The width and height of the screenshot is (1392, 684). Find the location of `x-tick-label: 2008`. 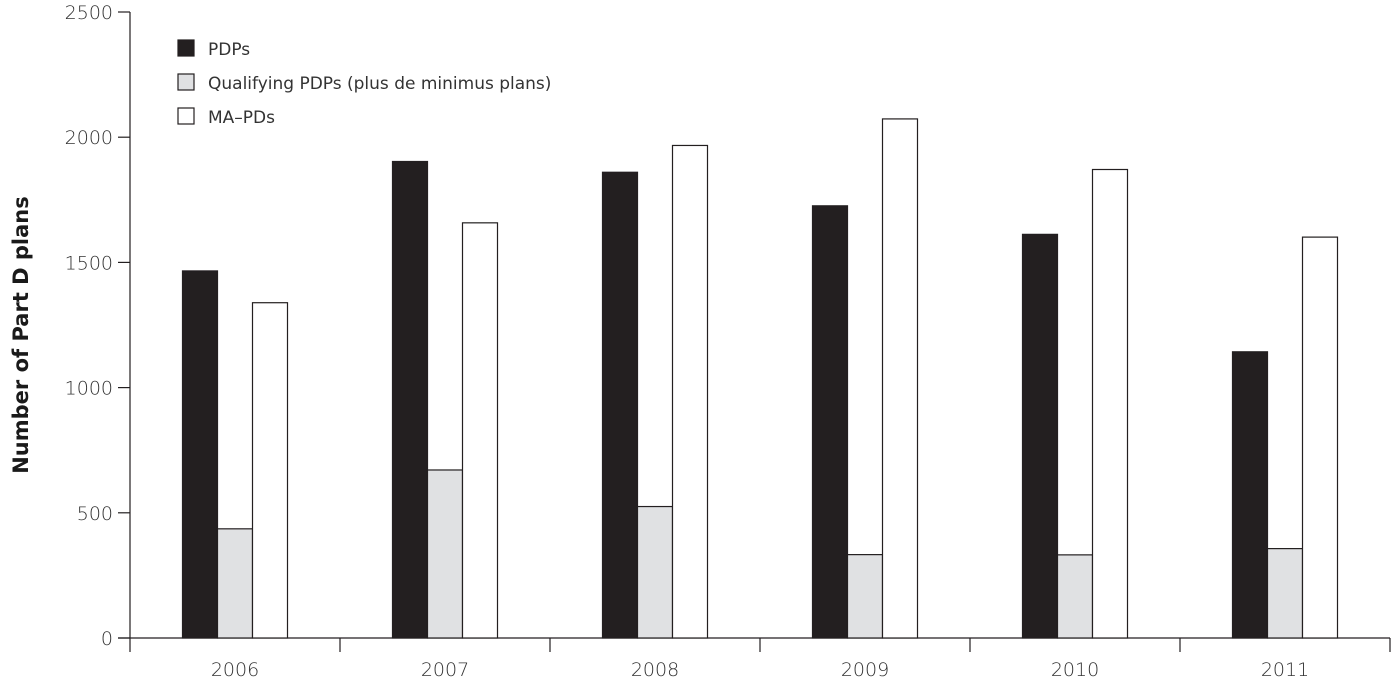

x-tick-label: 2008 is located at coordinates (655, 670).